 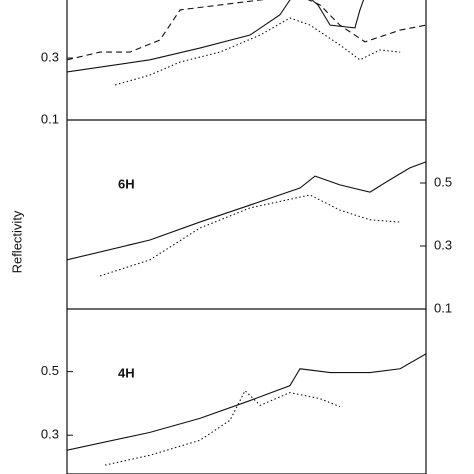 I want to click on y-axis-label: Reflectivity, so click(x=16, y=241).